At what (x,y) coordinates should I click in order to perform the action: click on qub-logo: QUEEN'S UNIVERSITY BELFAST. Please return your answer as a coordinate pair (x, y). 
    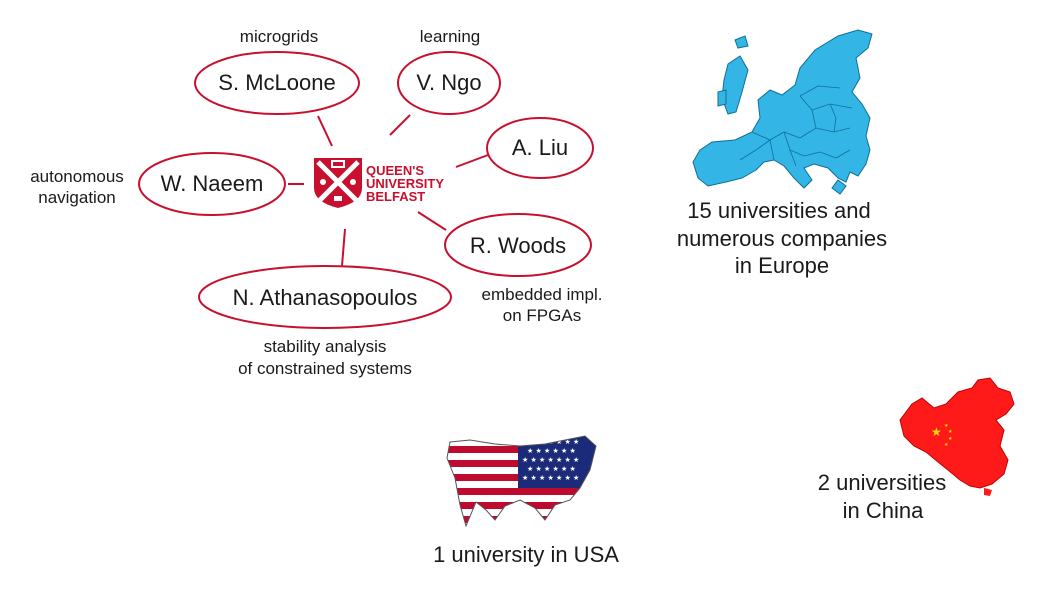
    Looking at the image, I should click on (379, 183).